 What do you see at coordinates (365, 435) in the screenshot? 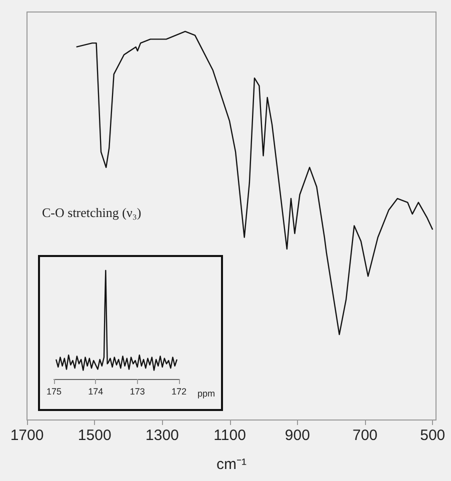
I see `x-tick-label: 700` at bounding box center [365, 435].